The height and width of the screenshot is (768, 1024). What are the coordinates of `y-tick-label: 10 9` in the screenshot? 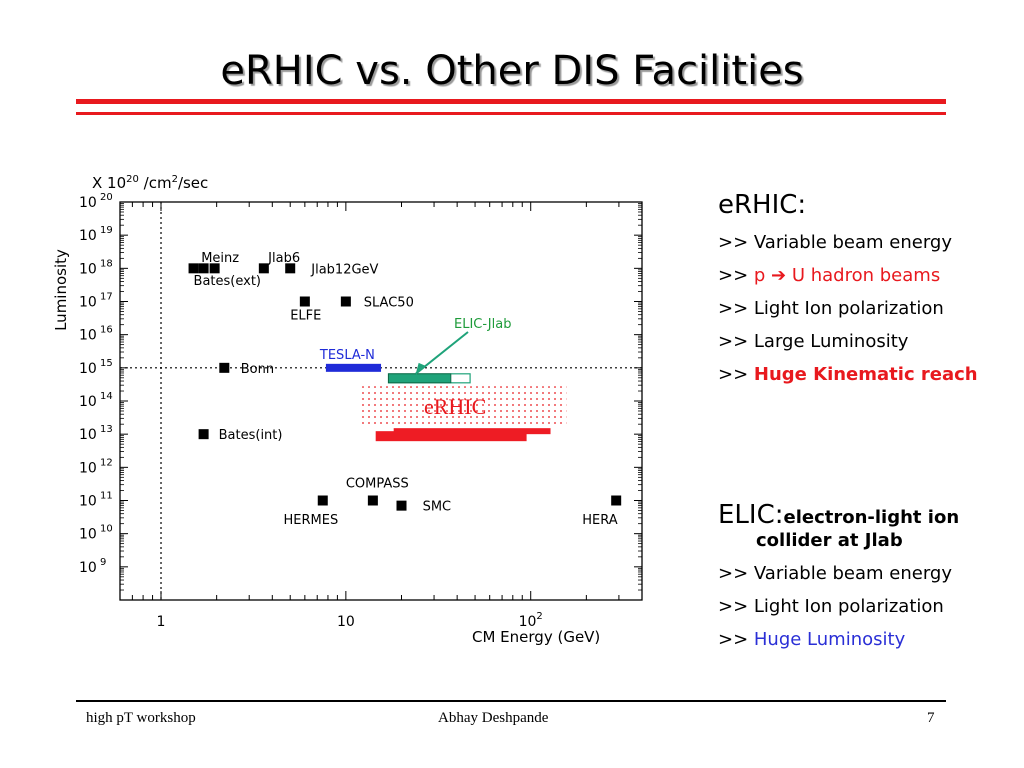 It's located at (92, 566).